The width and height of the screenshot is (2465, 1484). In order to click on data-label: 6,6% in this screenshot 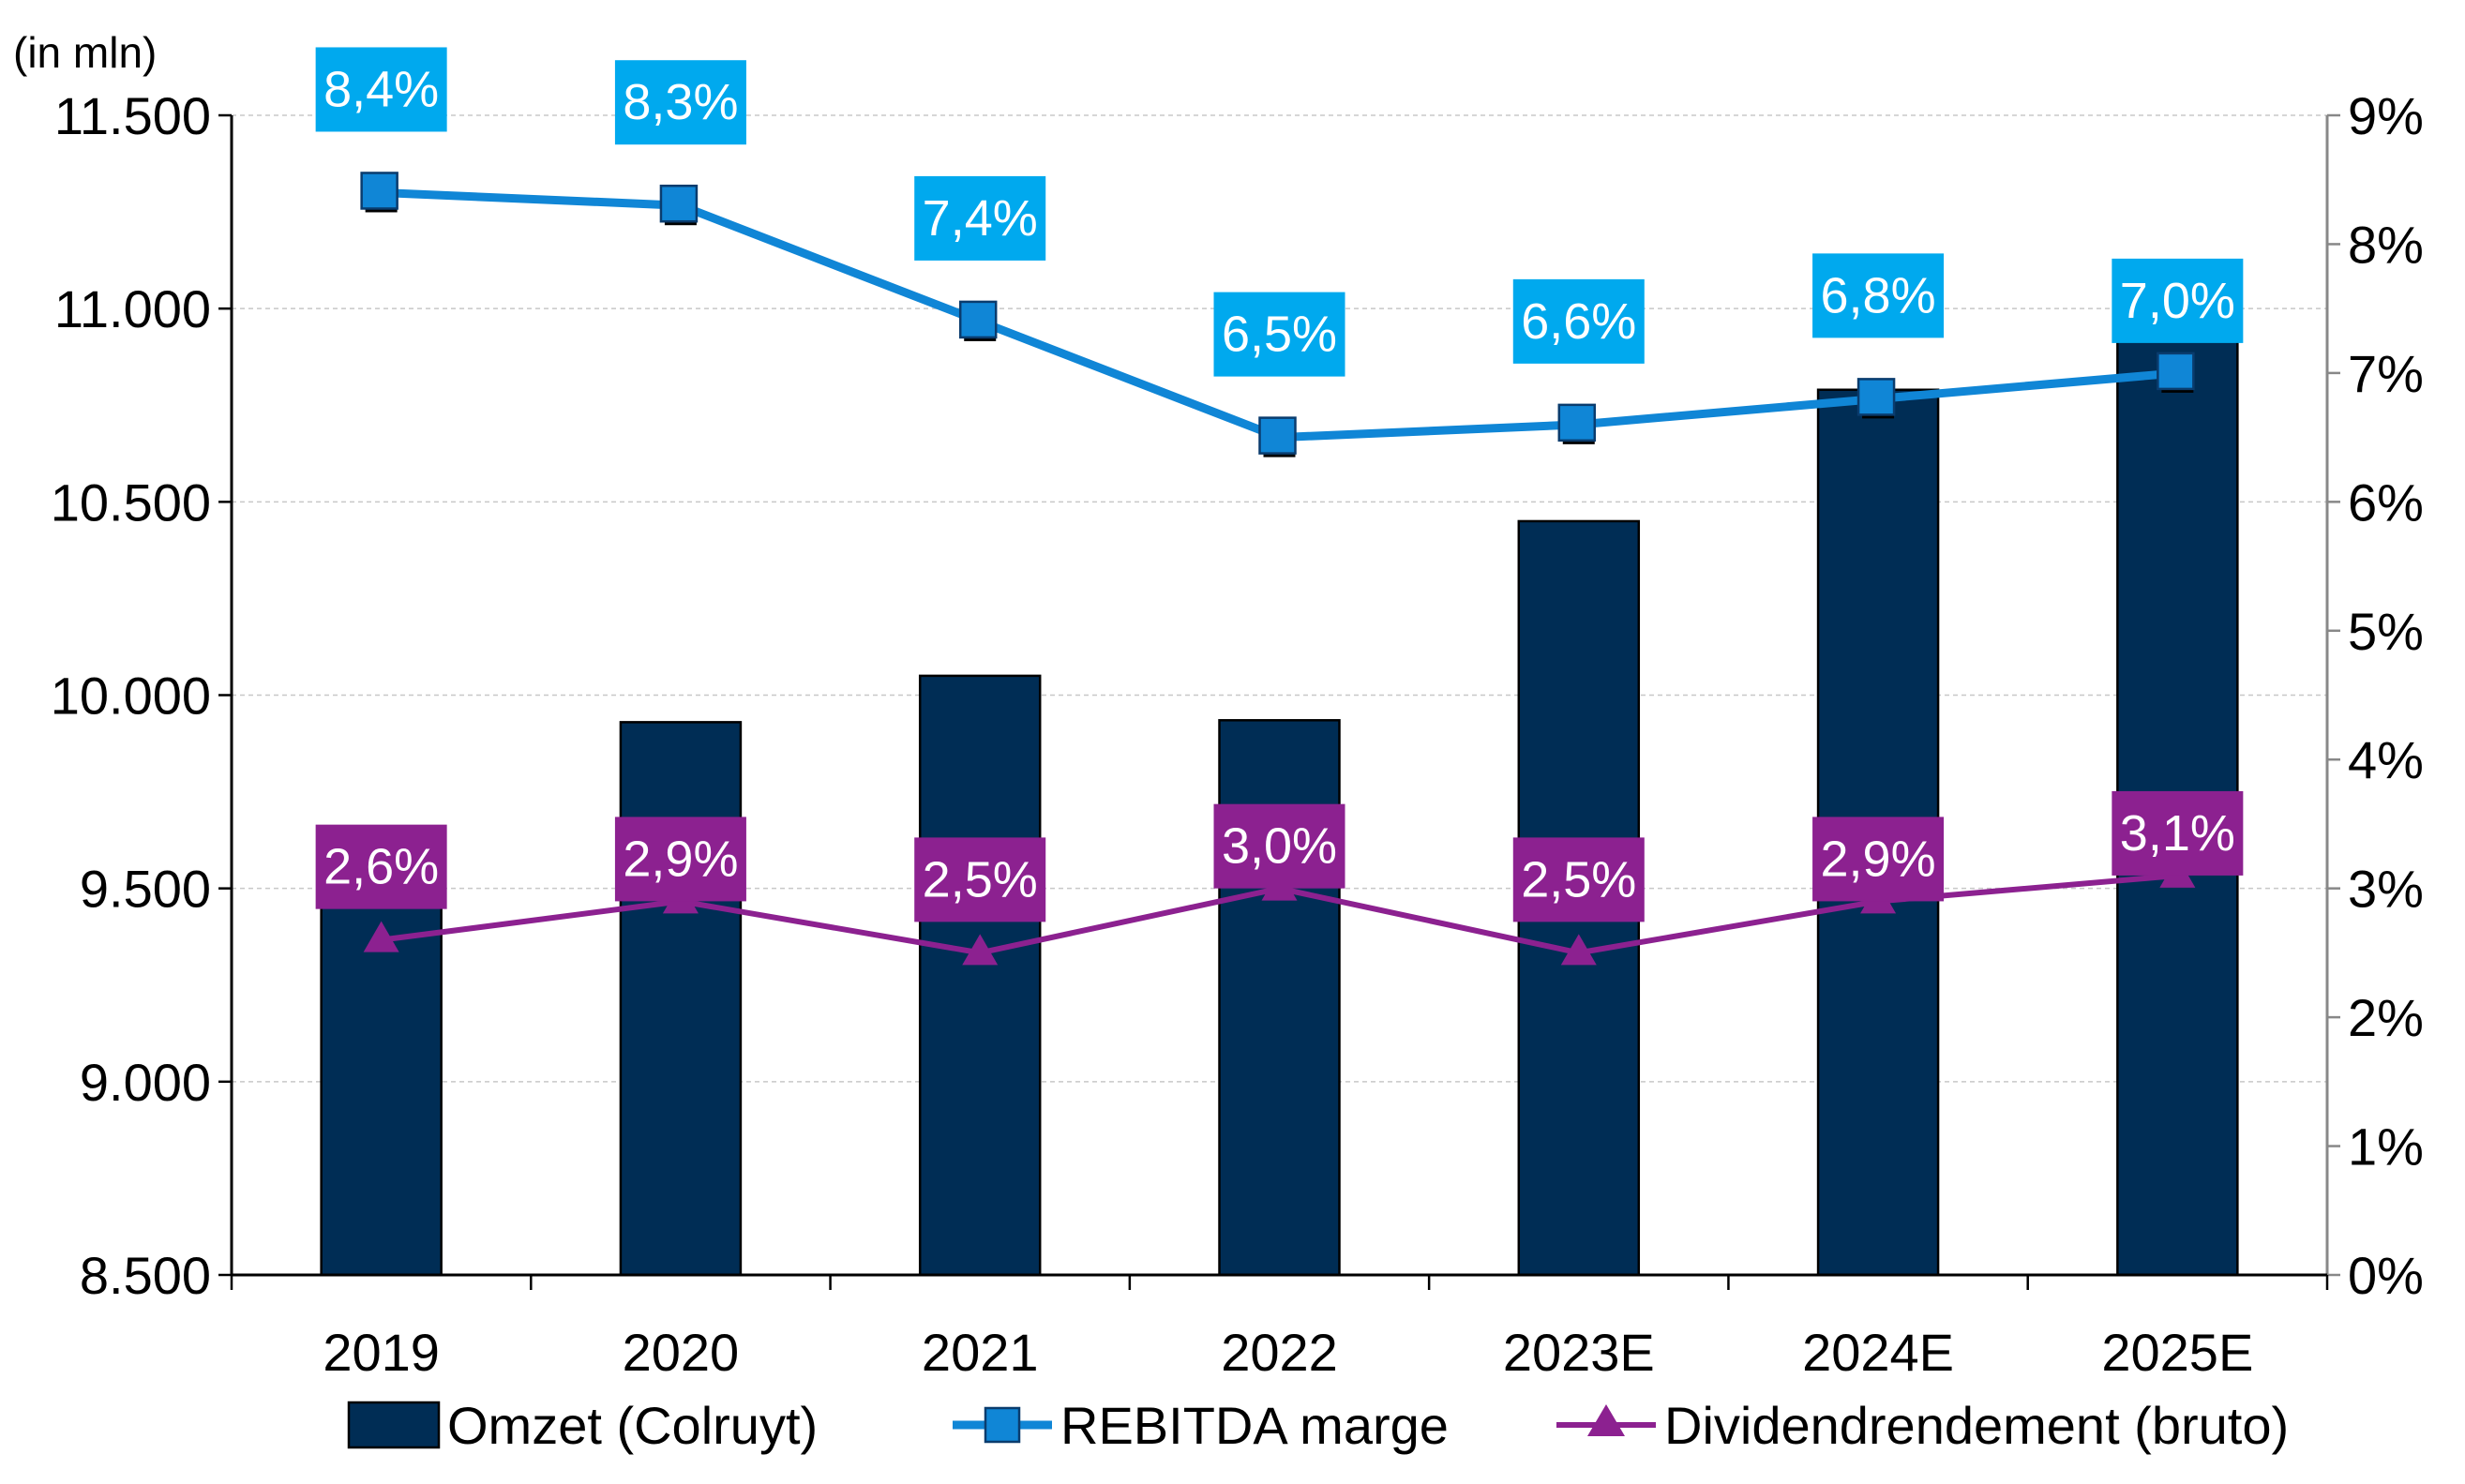, I will do `click(1578, 321)`.